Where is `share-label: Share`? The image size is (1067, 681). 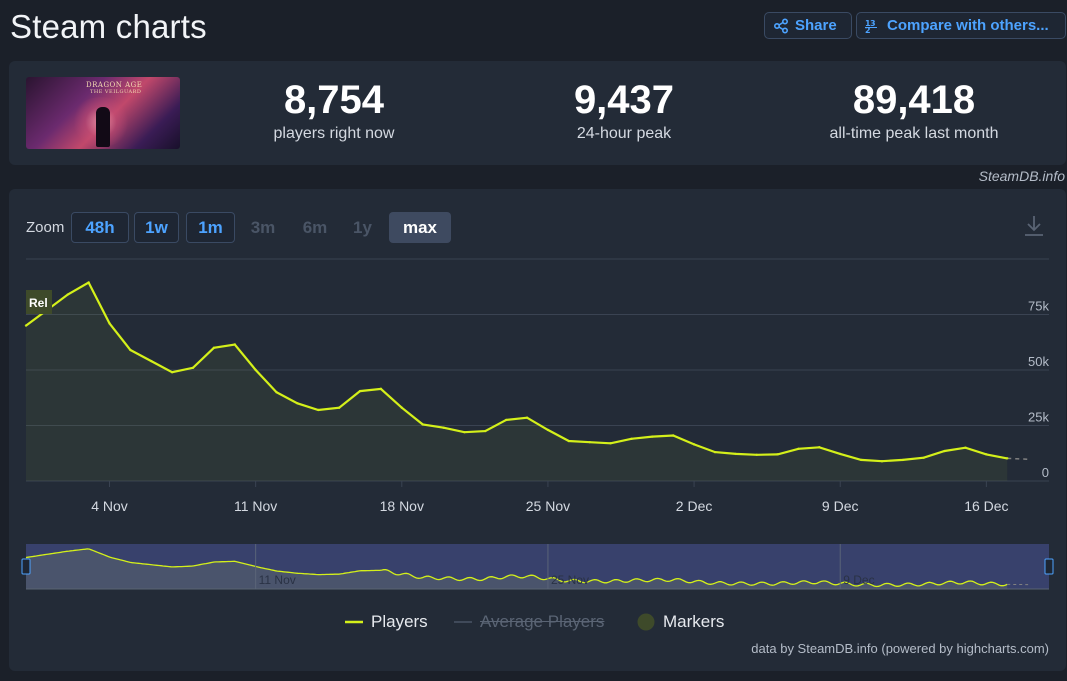
share-label: Share is located at coordinates (816, 25).